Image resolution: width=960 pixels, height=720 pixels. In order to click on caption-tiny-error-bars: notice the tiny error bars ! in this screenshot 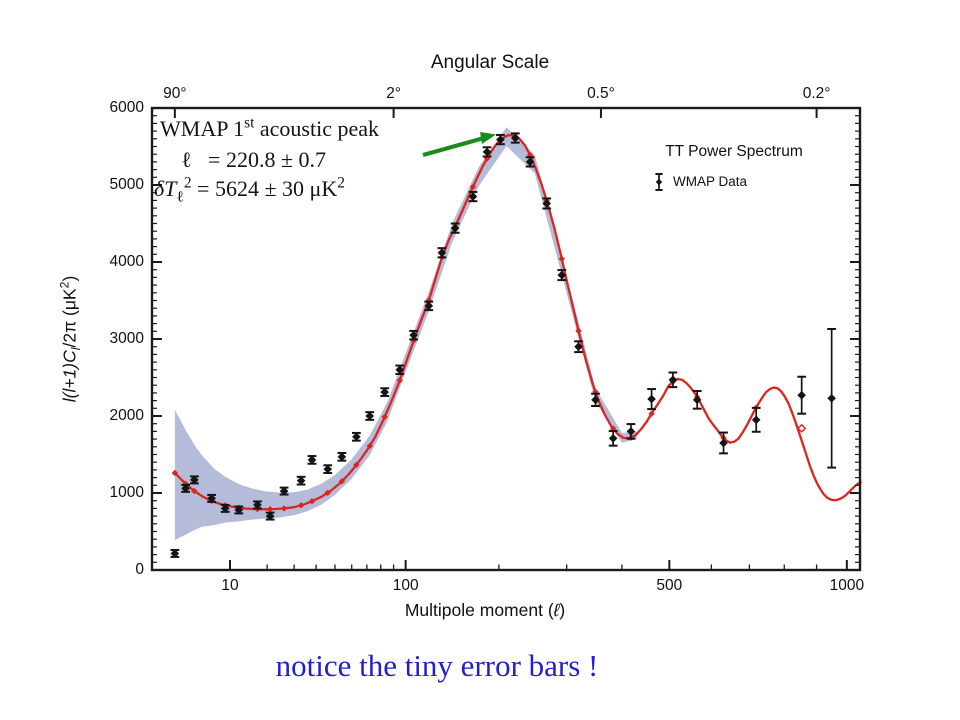, I will do `click(437, 665)`.